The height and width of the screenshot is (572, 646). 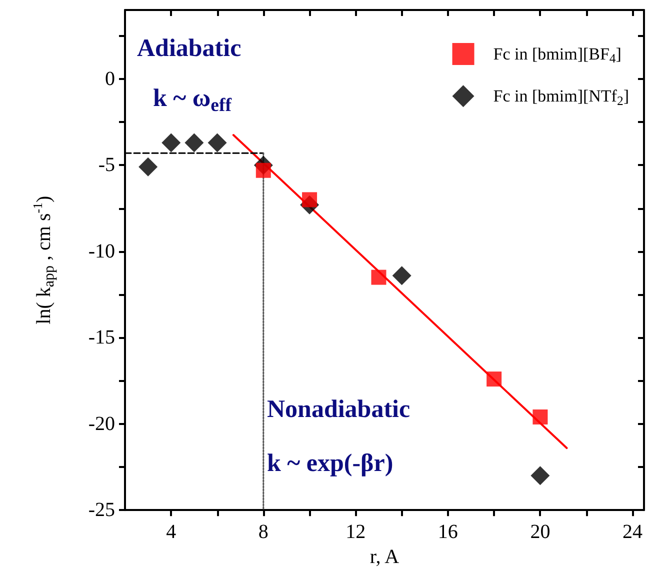 What do you see at coordinates (171, 532) in the screenshot?
I see `x-tick-label: 4` at bounding box center [171, 532].